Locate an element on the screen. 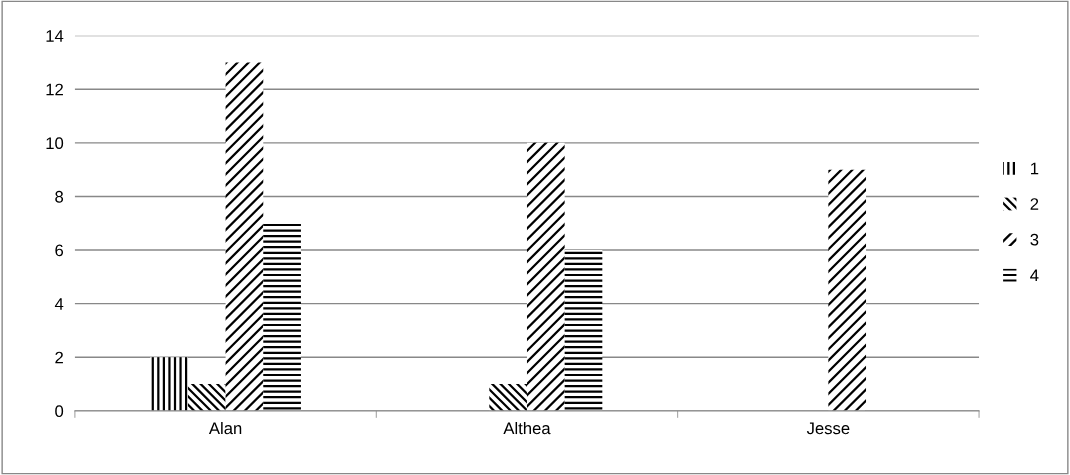 This screenshot has width=1070, height=475. legend-label: 2 is located at coordinates (1034, 204).